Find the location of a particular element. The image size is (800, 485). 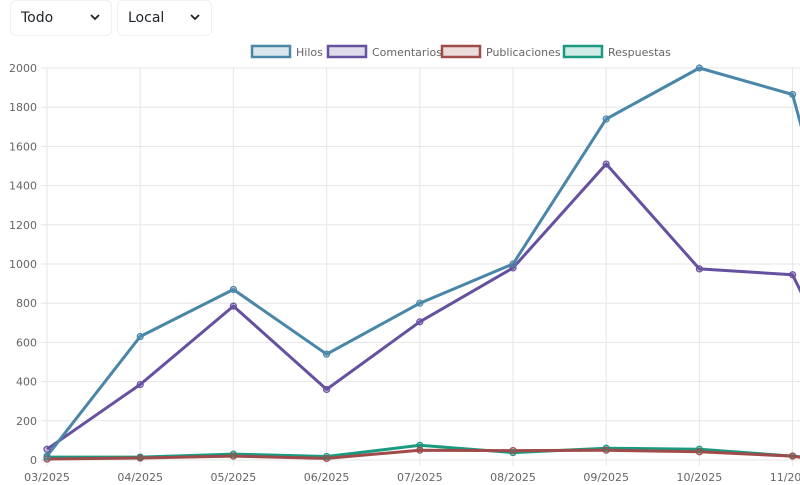

y-tick-label: 0 is located at coordinates (33, 460).